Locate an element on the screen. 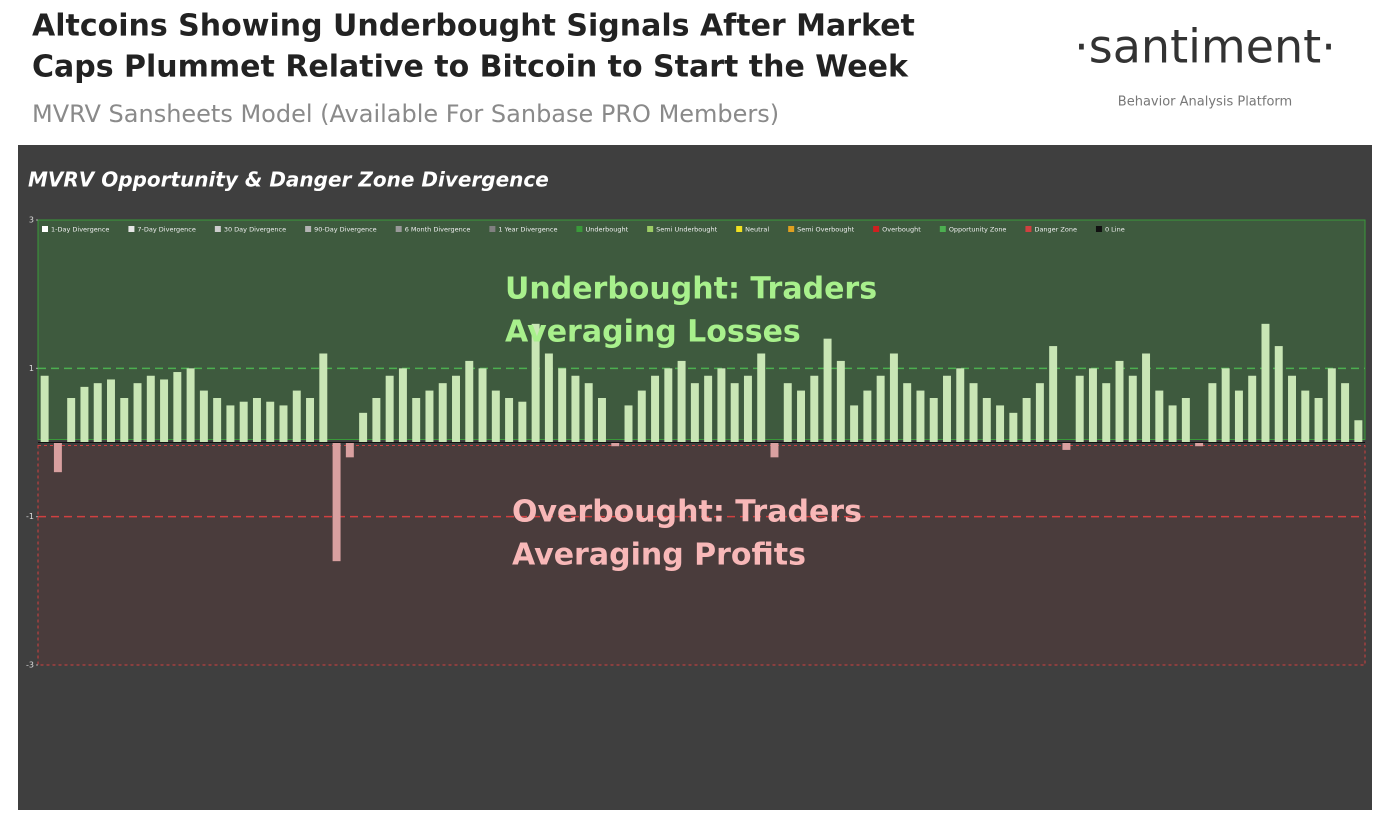 This screenshot has width=1386, height=828. y-tick-label: 3 is located at coordinates (31, 220).